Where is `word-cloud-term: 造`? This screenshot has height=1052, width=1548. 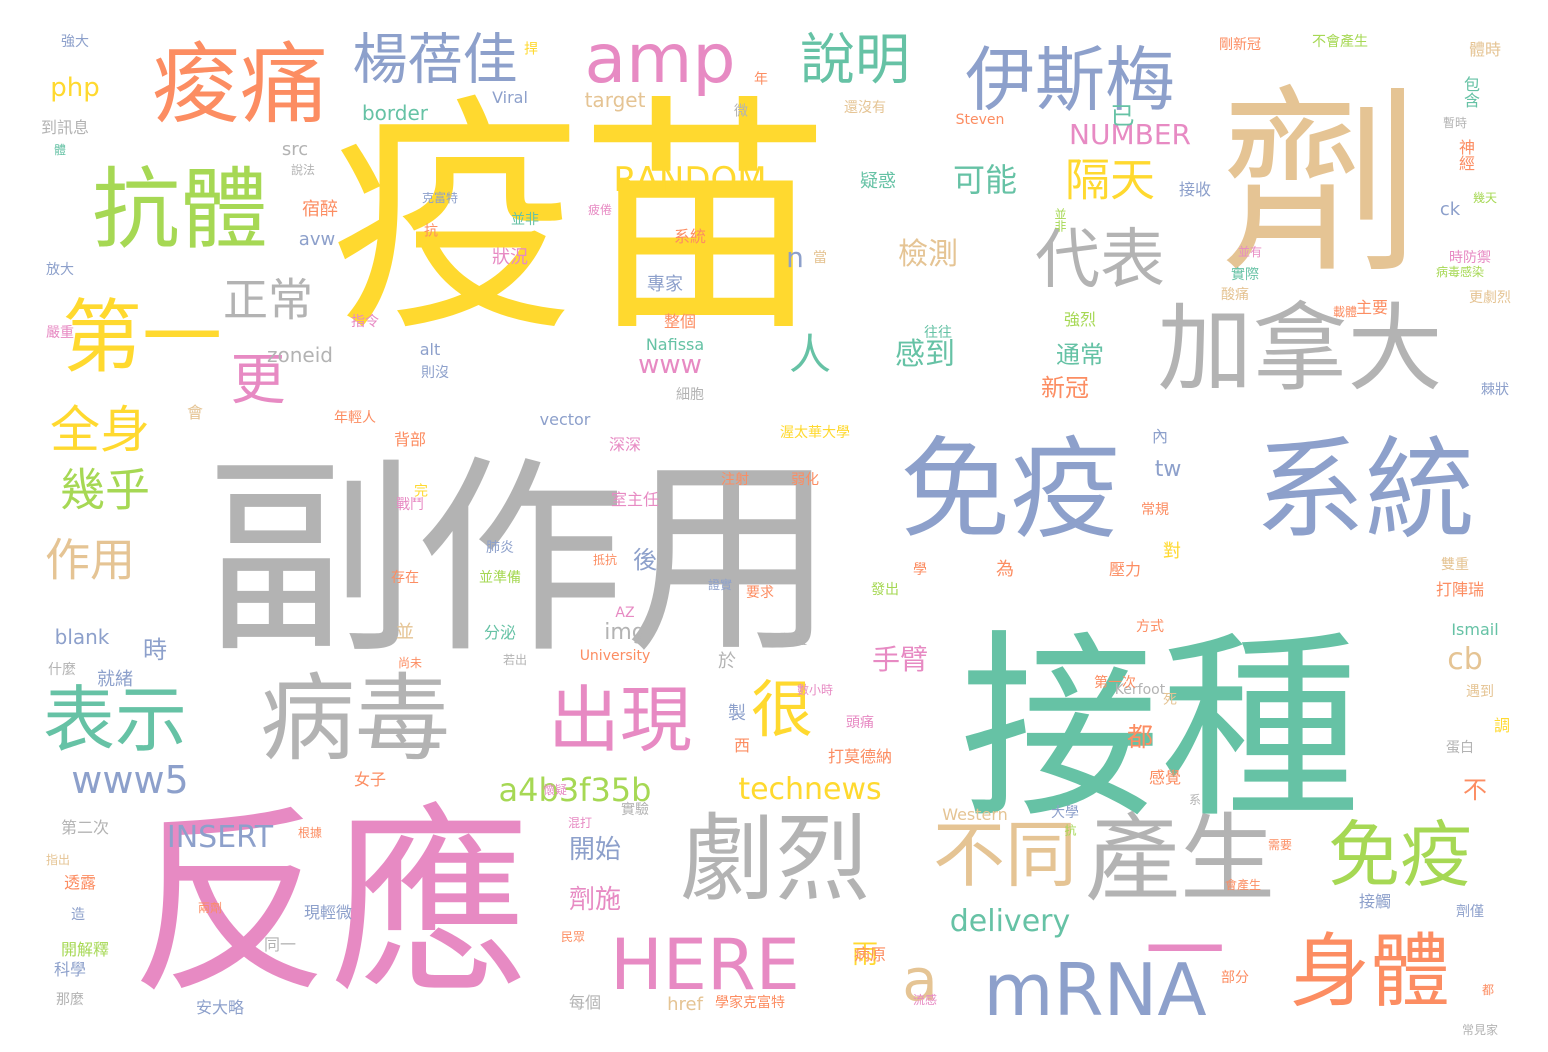
word-cloud-term: 造 is located at coordinates (78, 915).